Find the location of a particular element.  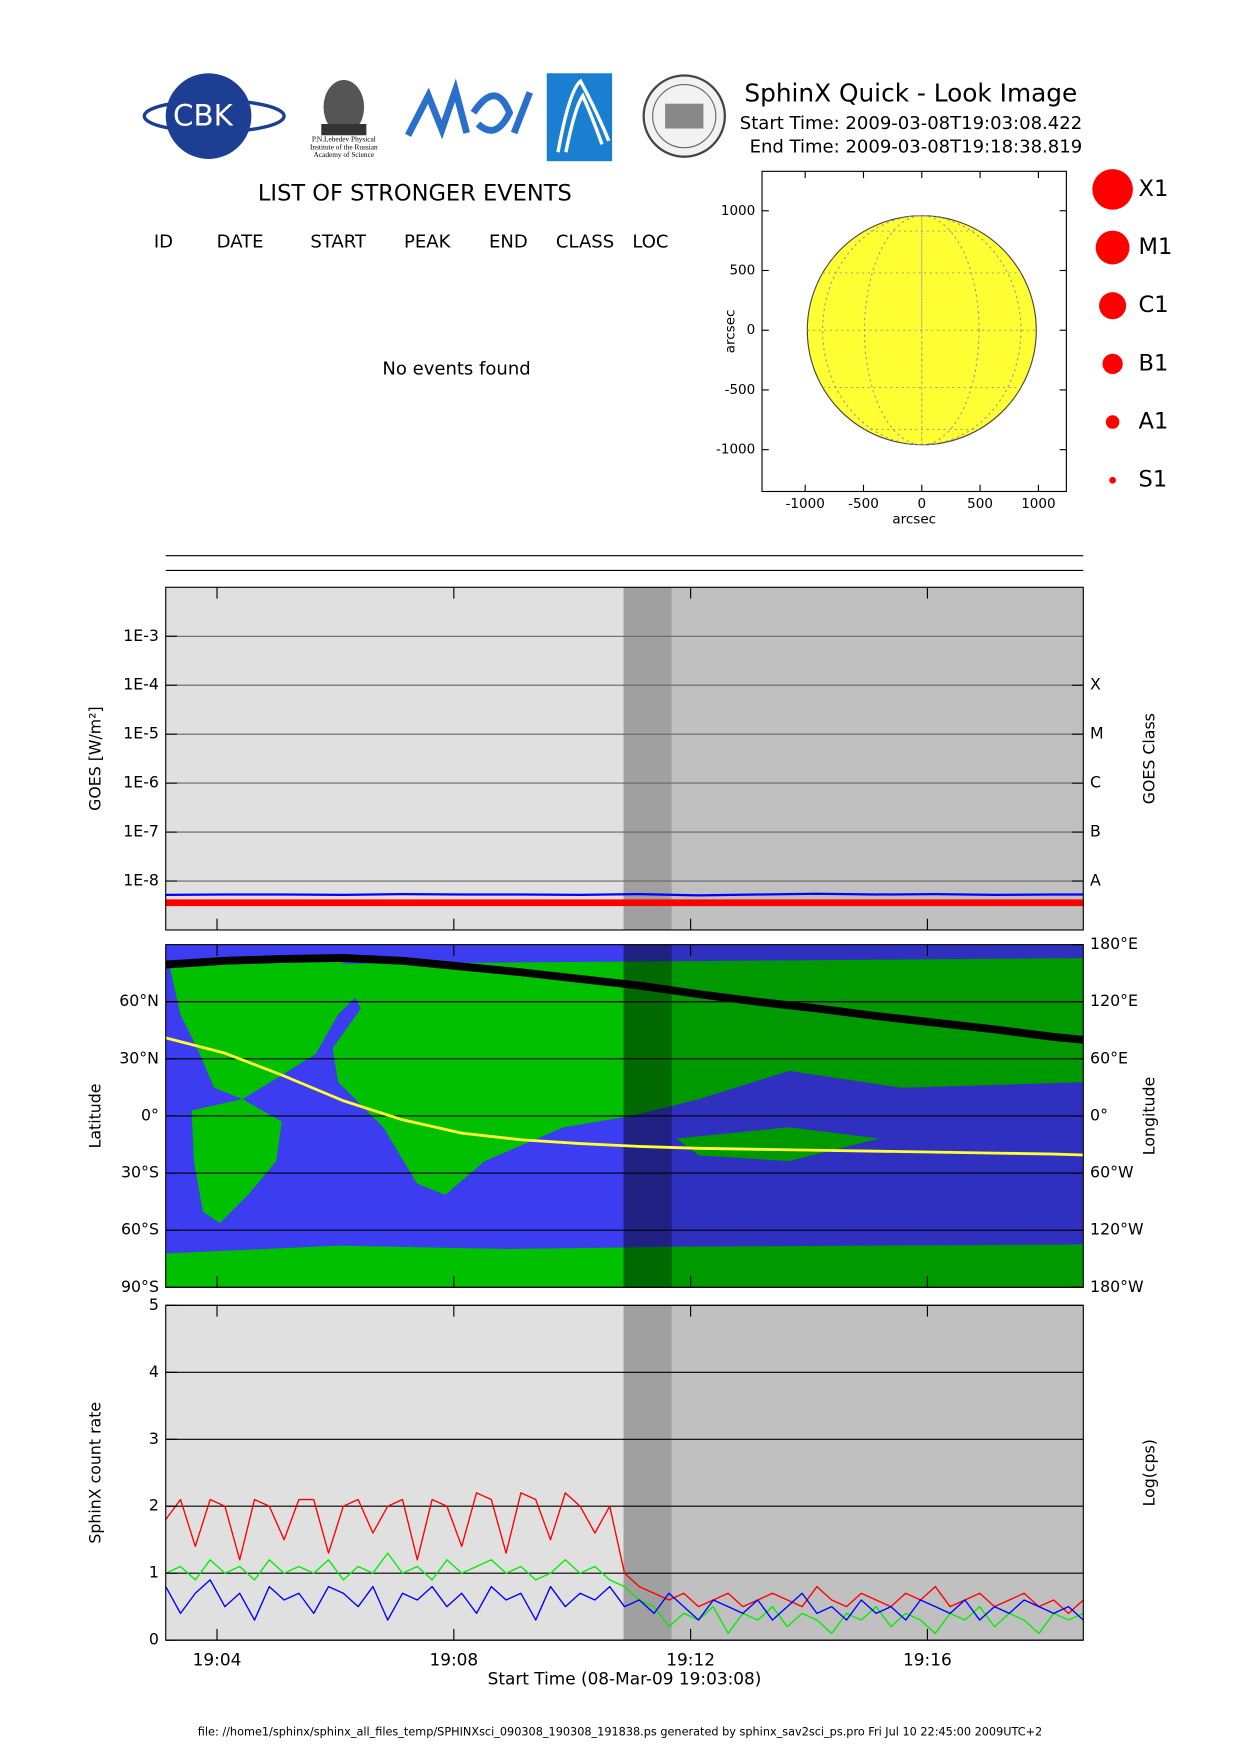

y-tick-label: -1000 is located at coordinates (735, 450).